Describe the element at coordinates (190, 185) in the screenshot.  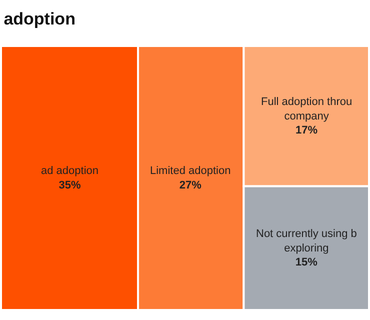
I see `data-label: 27%` at that location.